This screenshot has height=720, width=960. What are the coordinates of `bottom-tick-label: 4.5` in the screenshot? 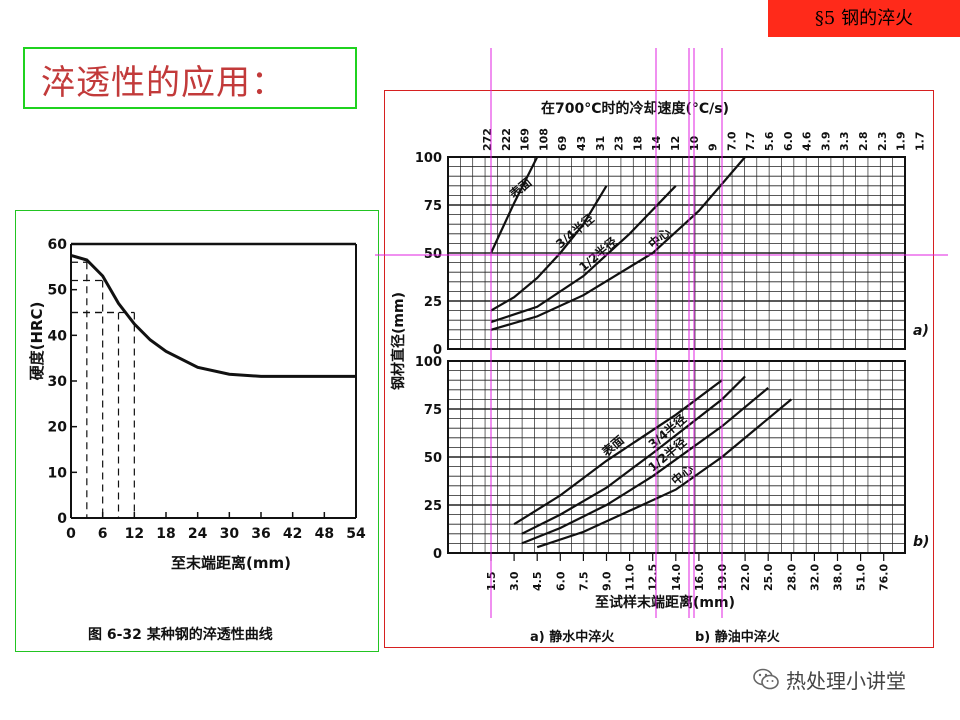 It's located at (537, 582).